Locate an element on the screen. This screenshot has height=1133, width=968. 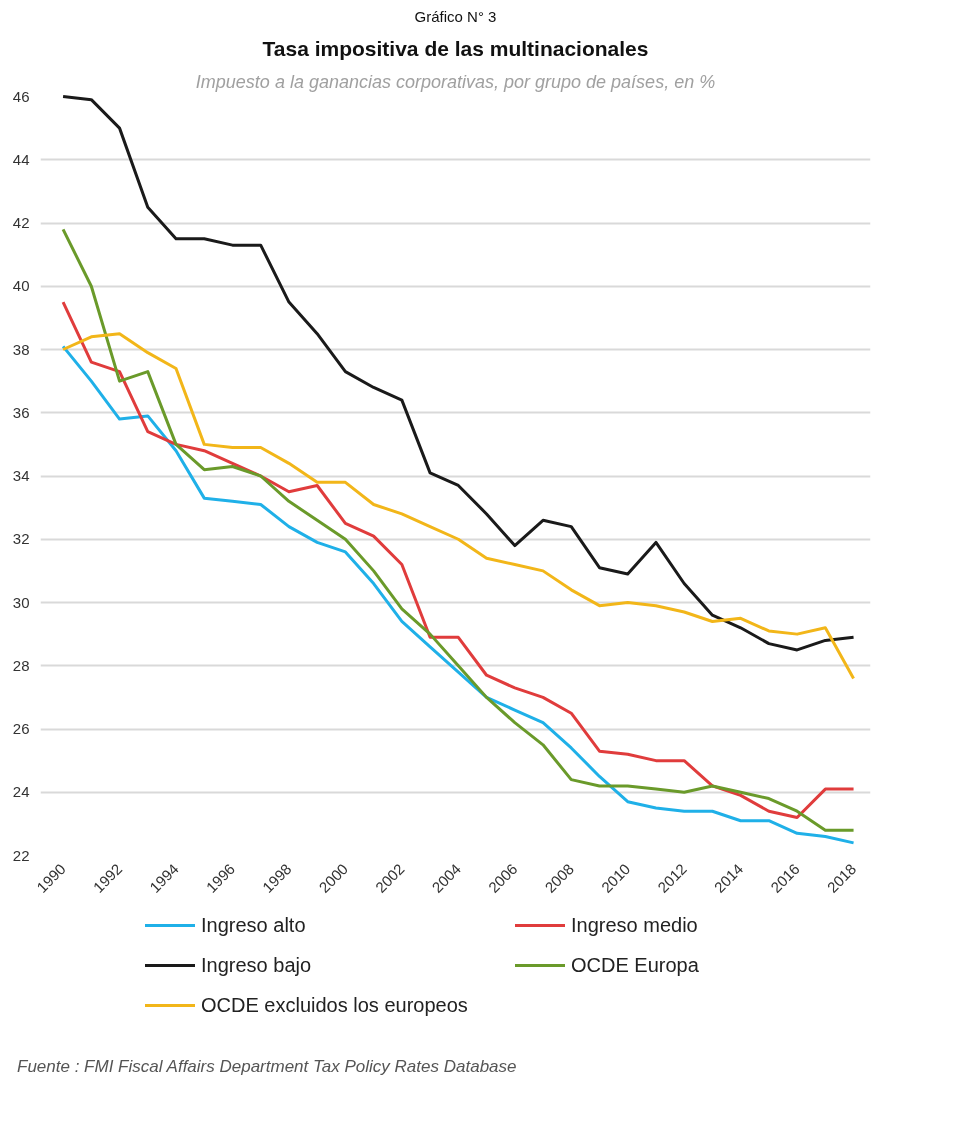
chart-subtitle: Impuesto a la ganancias corporativas, por grupo de países, en % is located at coordinates (455, 81).